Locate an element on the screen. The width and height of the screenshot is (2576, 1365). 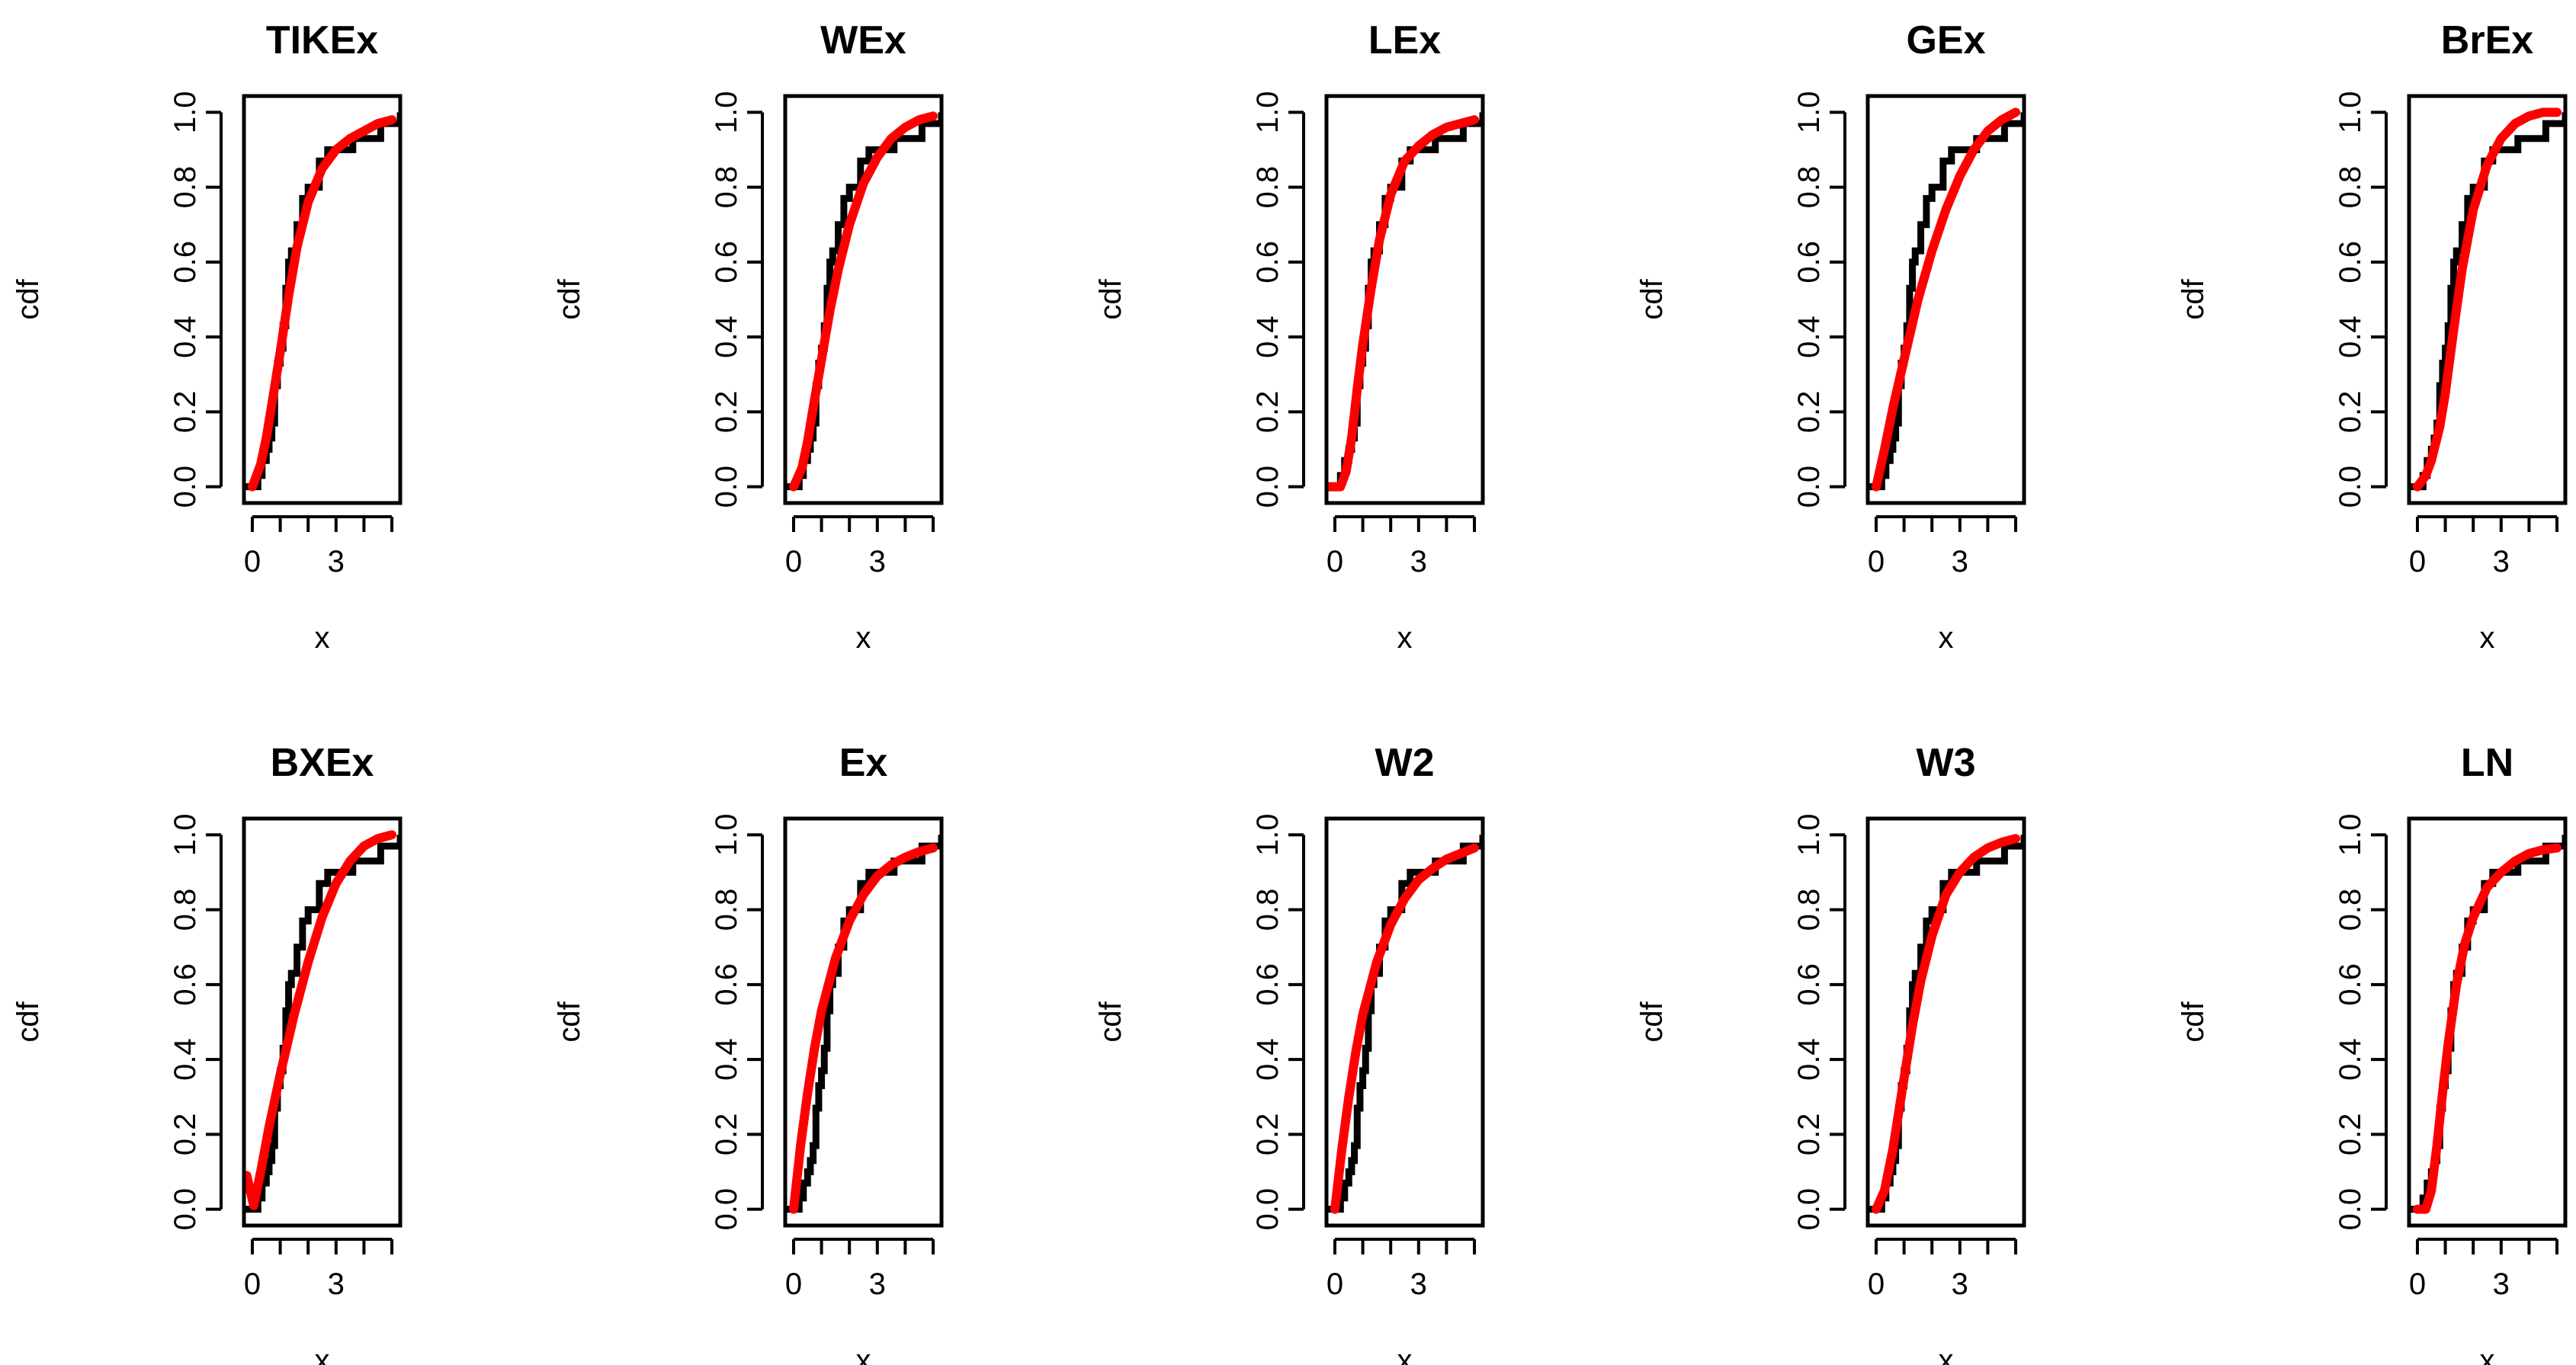
panel-title: W2 is located at coordinates (1405, 763).